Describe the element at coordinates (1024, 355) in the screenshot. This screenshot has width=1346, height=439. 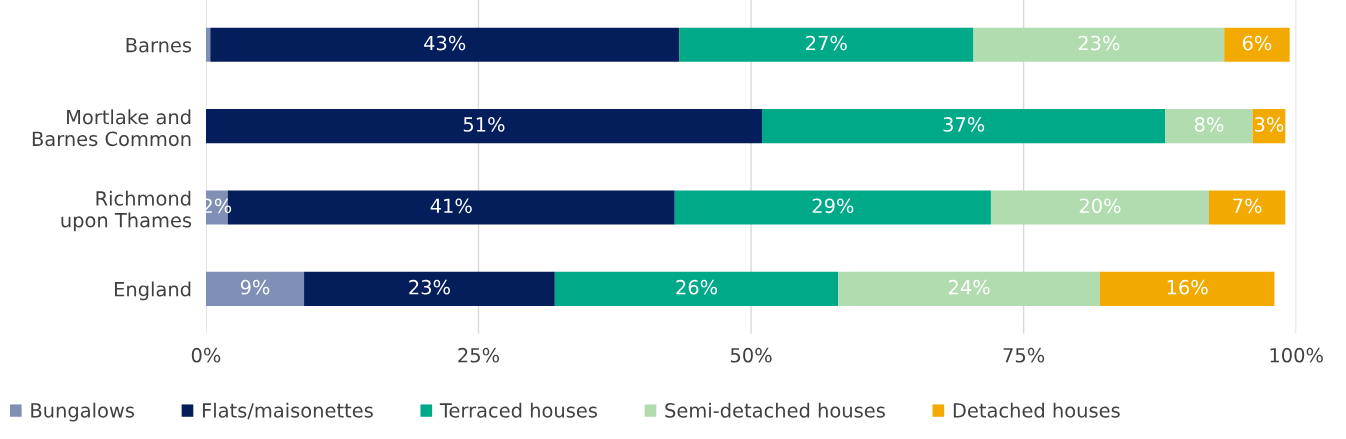
I see `x-tick-label: 75%` at that location.